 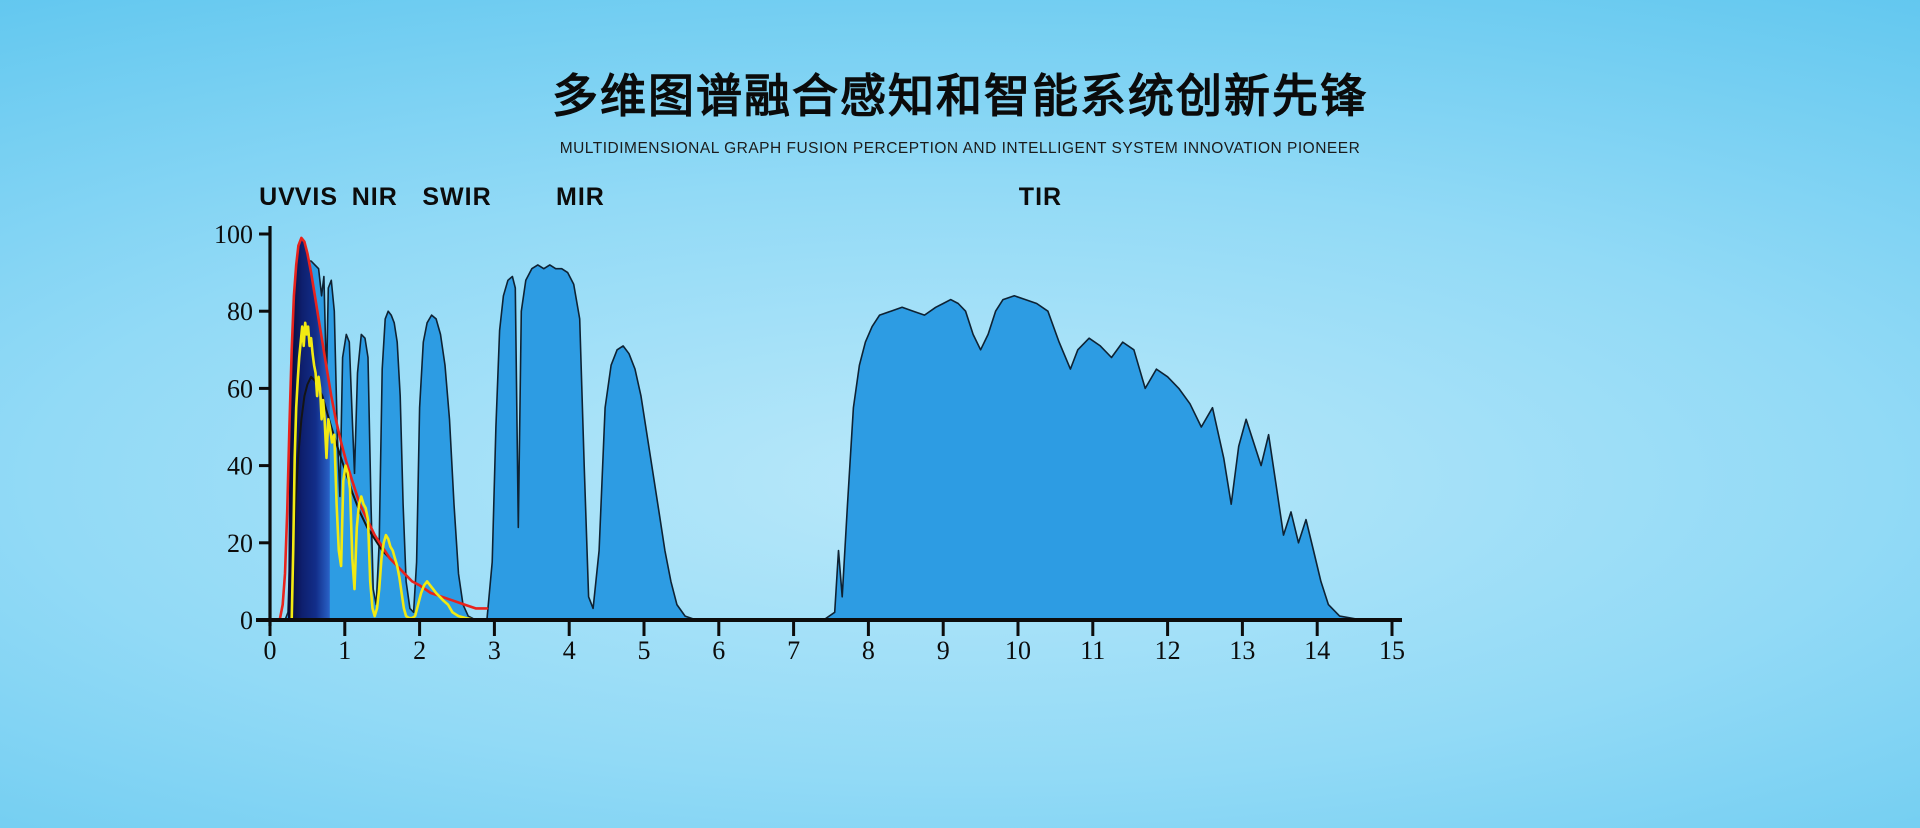 I want to click on x-tick-label: 1, so click(x=344, y=650).